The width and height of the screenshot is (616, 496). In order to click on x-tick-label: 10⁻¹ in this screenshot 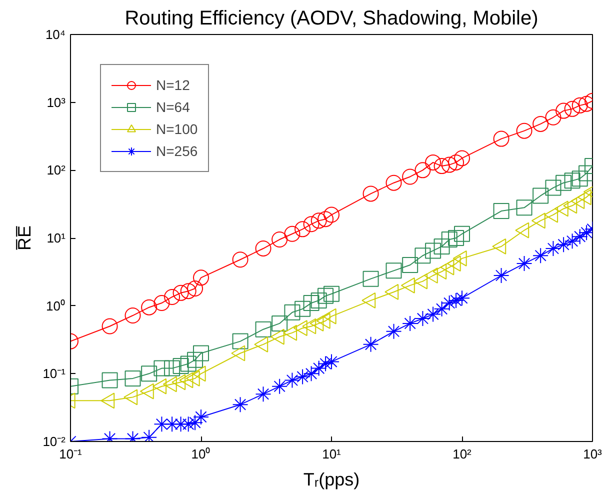, I will do `click(71, 454)`.